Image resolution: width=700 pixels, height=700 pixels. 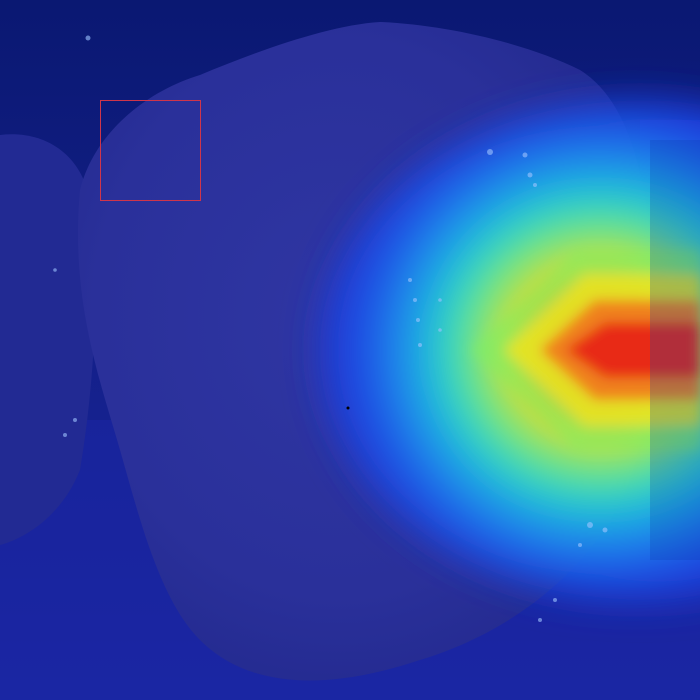 What do you see at coordinates (48, 339) in the screenshot?
I see `neighbor-tooth` at bounding box center [48, 339].